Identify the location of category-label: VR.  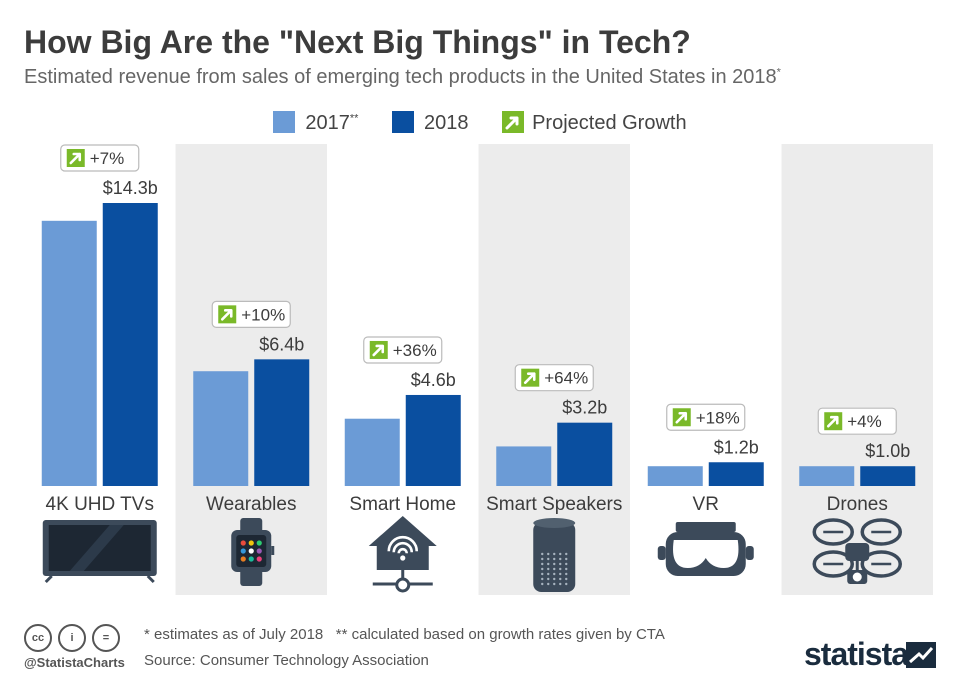
(706, 504).